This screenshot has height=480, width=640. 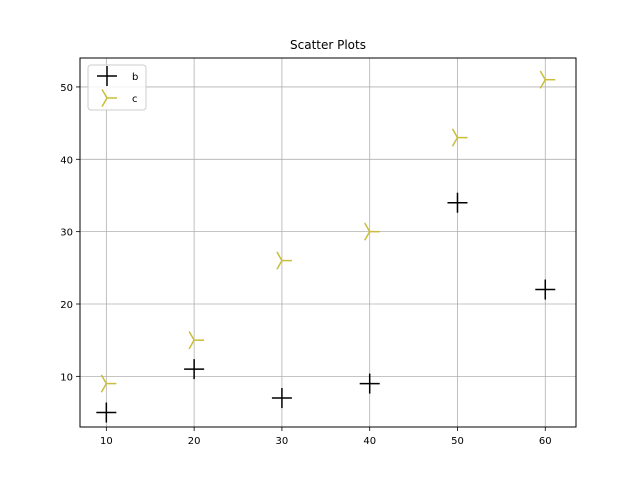 I want to click on x-tick-label-60: 60, so click(x=545, y=441).